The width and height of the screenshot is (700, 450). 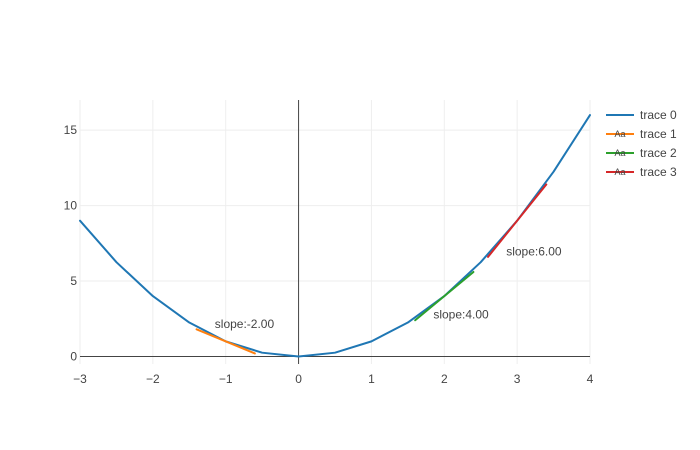 What do you see at coordinates (371, 379) in the screenshot?
I see `x-tick-label: 1` at bounding box center [371, 379].